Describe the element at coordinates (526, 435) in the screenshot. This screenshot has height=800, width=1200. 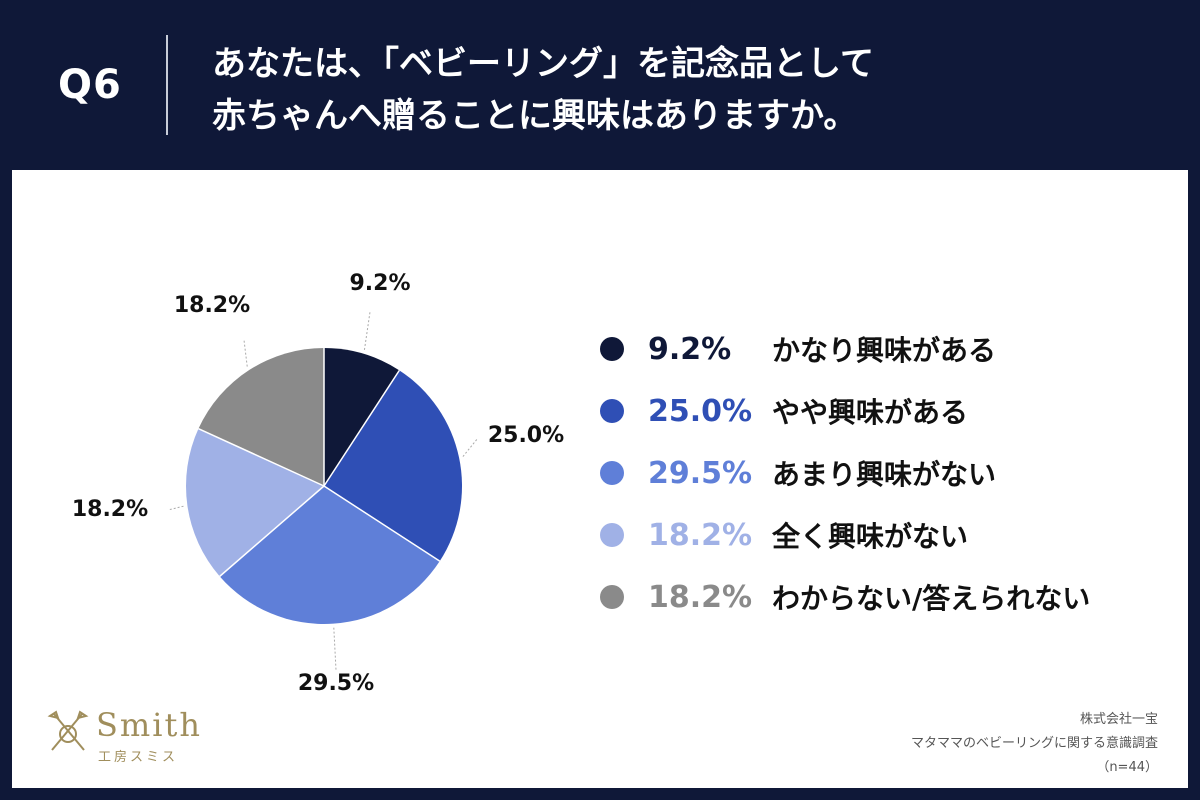
I see `data-label-2: 25.0%` at that location.